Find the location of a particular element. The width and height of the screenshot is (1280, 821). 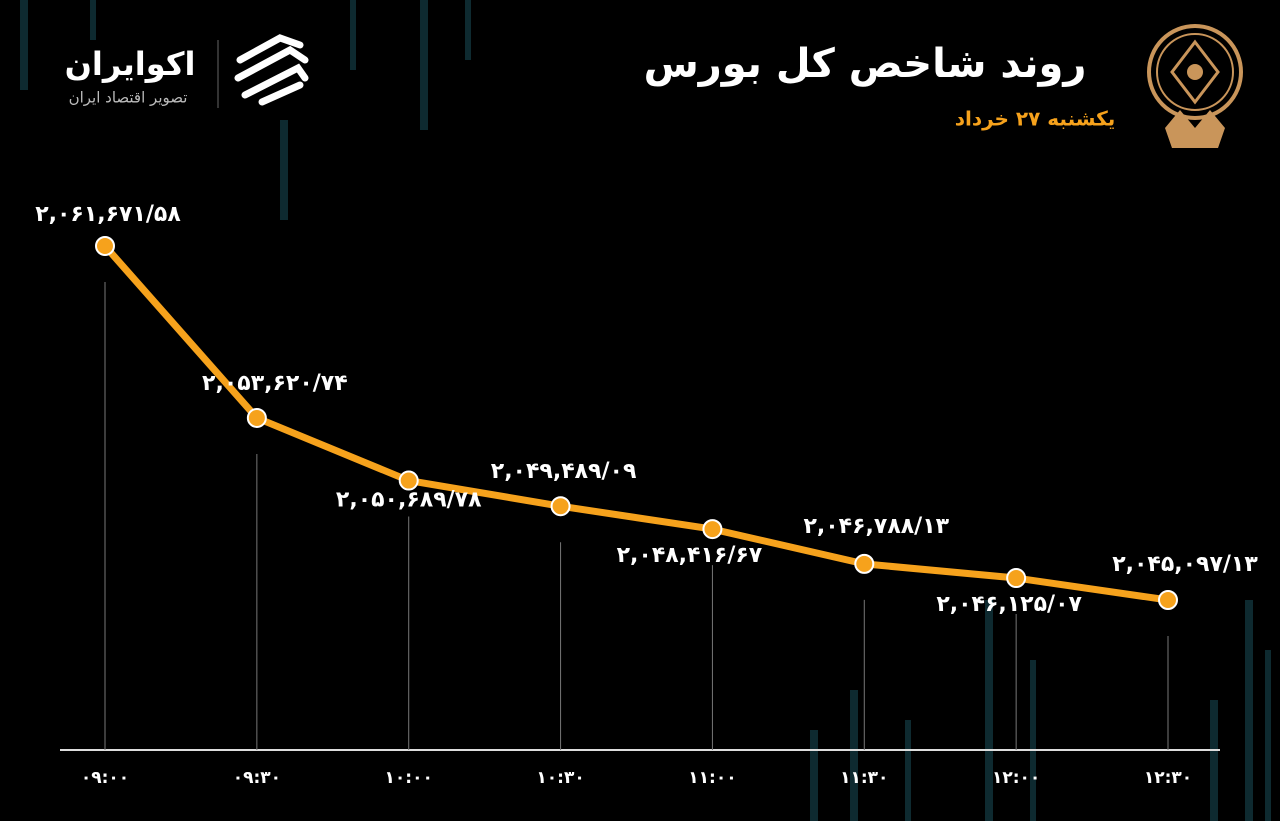

emblem is located at coordinates (1195, 86).